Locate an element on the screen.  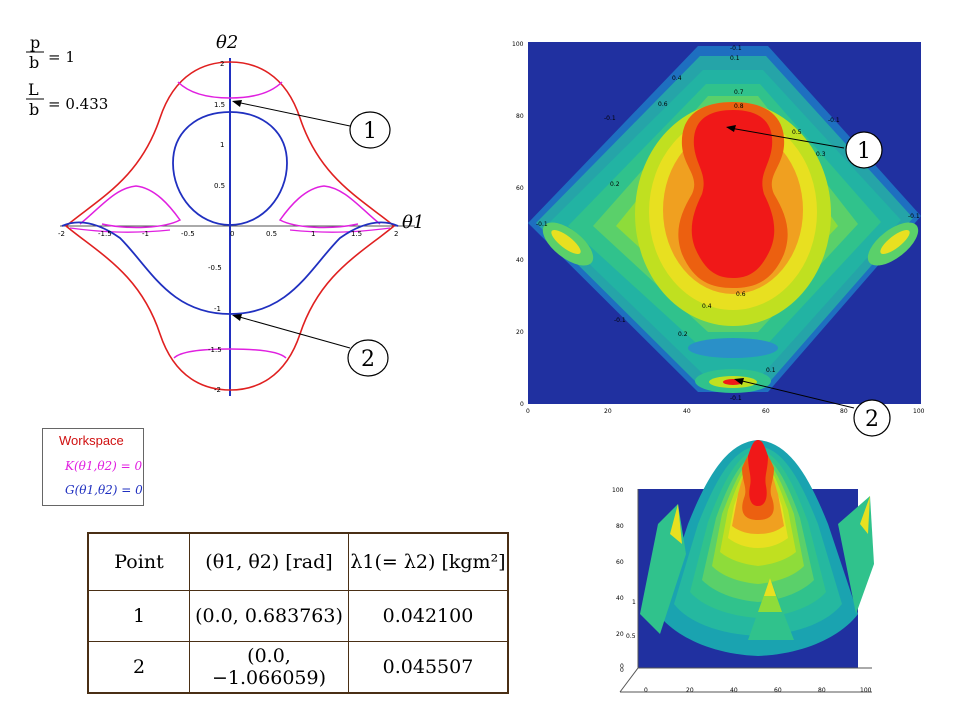
theta1-axis-label: θ1 is located at coordinates (413, 222).